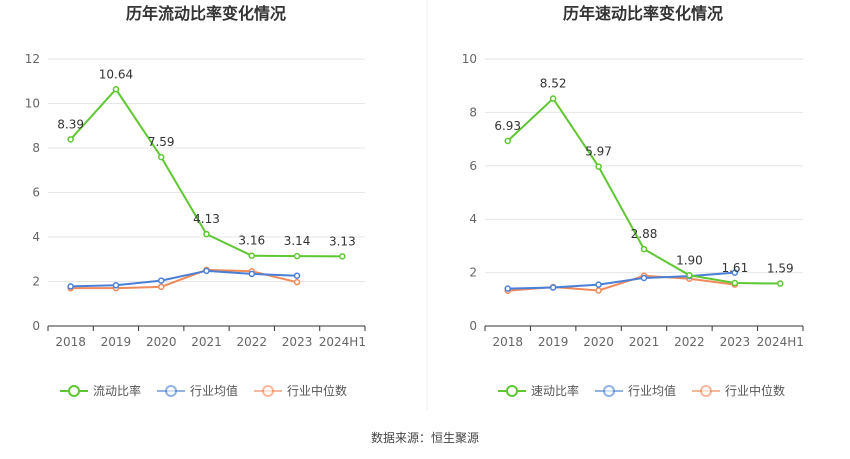 Image resolution: width=850 pixels, height=459 pixels. I want to click on source-label: 数据来源：恒生聚源, so click(425, 437).